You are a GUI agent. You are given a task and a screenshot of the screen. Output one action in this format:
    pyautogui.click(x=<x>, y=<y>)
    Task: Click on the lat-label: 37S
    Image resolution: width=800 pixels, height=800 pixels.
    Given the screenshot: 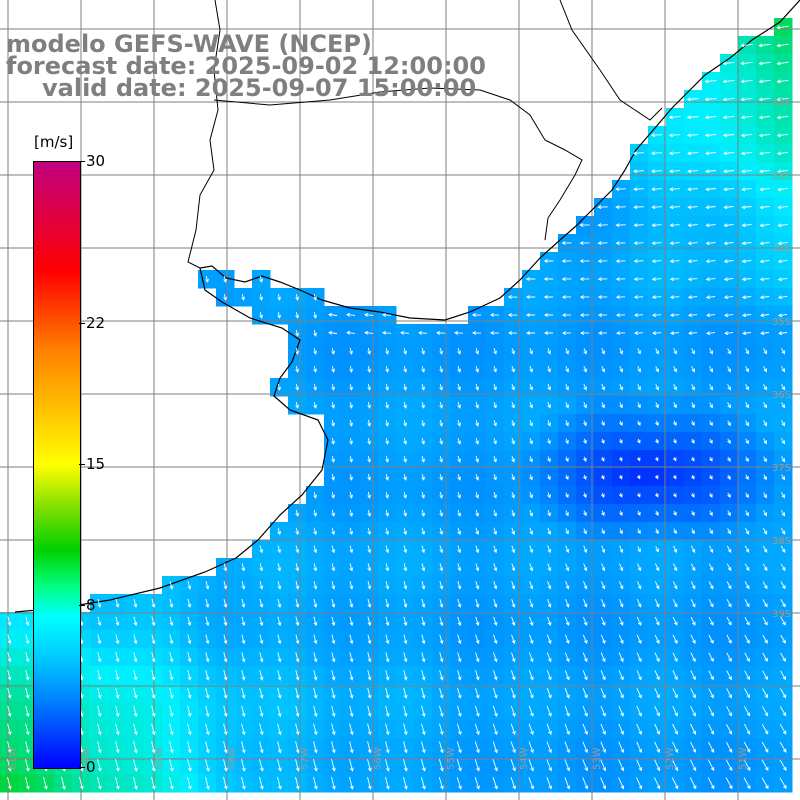 What is the action you would take?
    pyautogui.click(x=781, y=468)
    